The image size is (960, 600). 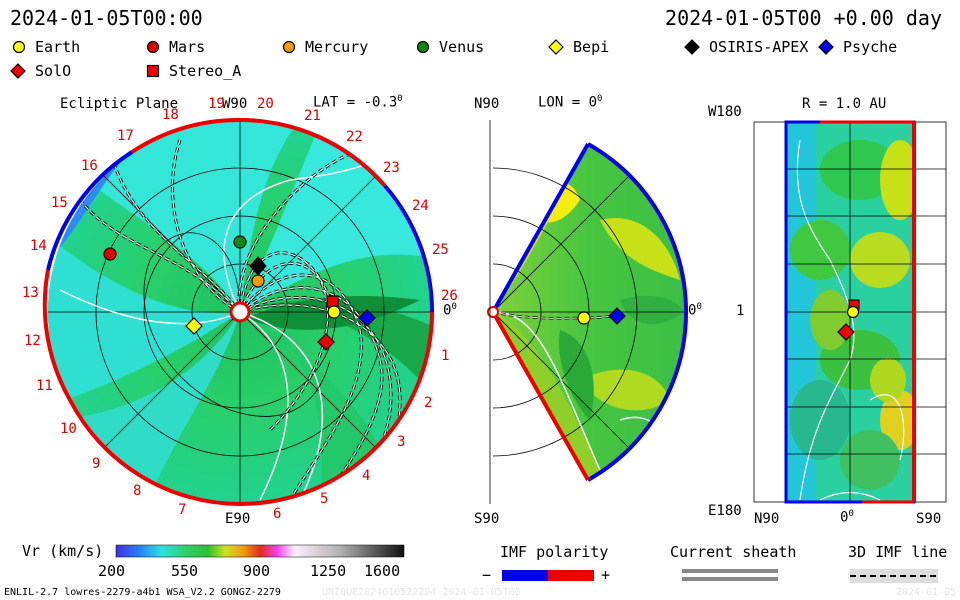 What do you see at coordinates (420, 206) in the screenshot?
I see `carrington-label: 24` at bounding box center [420, 206].